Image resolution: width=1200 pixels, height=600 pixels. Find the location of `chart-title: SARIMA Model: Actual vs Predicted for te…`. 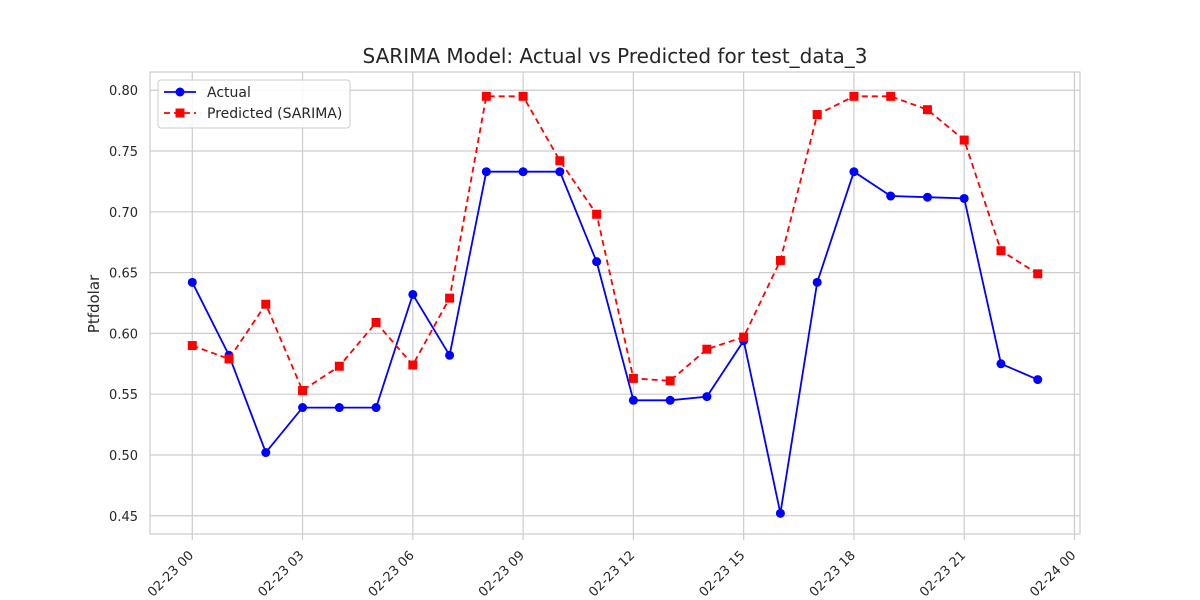

chart-title: SARIMA Model: Actual vs Predicted for te… is located at coordinates (615, 56).